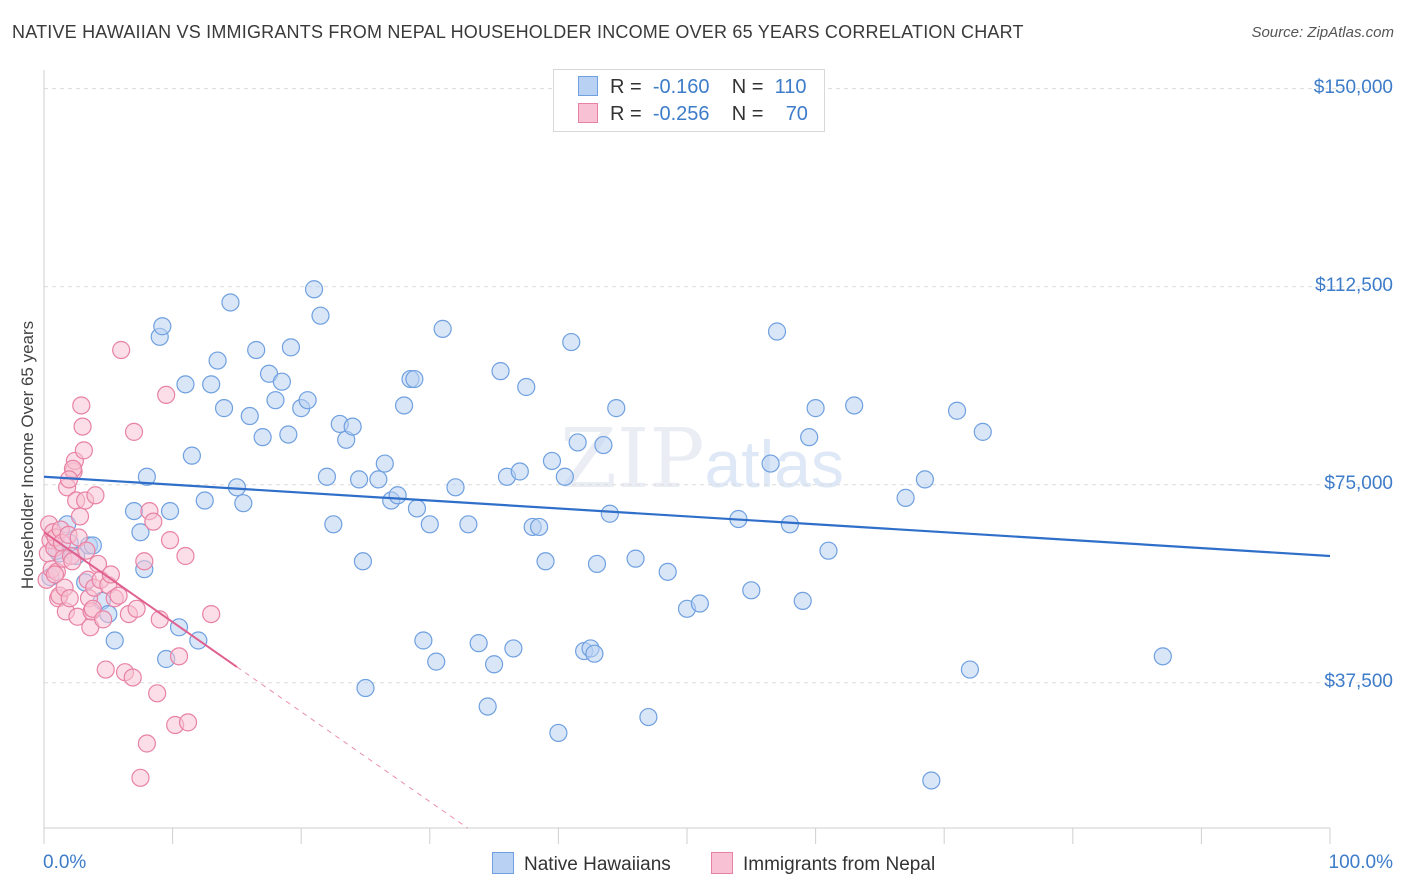 This screenshot has width=1406, height=892. I want to click on legend-immigrants-from-nepal: Immigrants from Nepal, so click(823, 864).